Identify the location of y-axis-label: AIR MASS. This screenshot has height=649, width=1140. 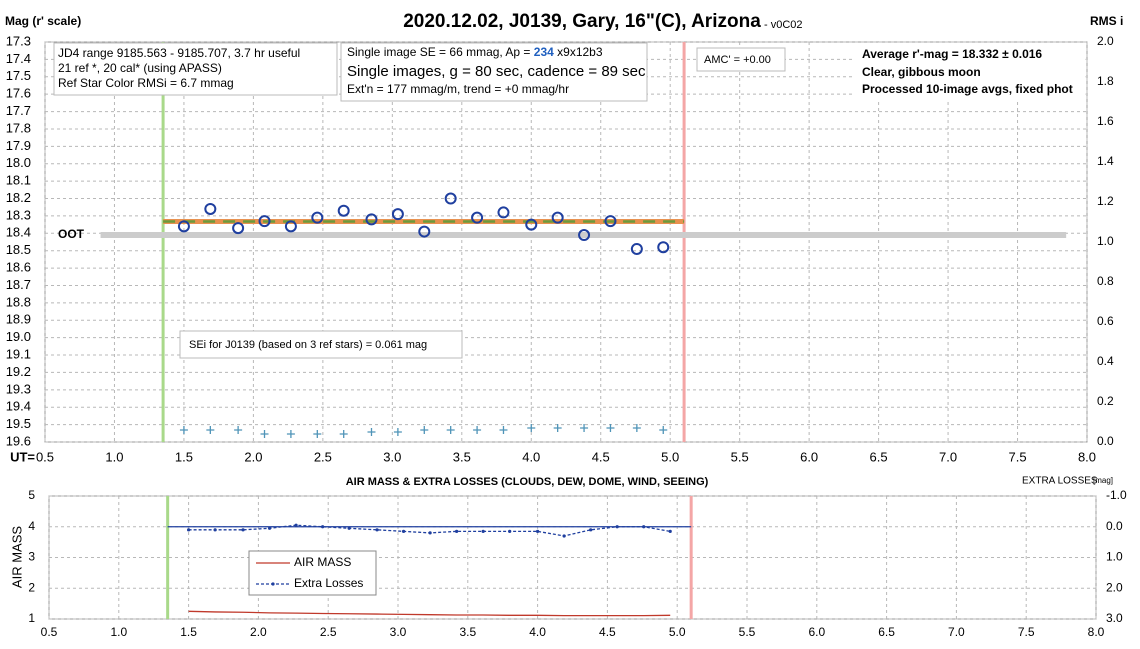
(16, 557).